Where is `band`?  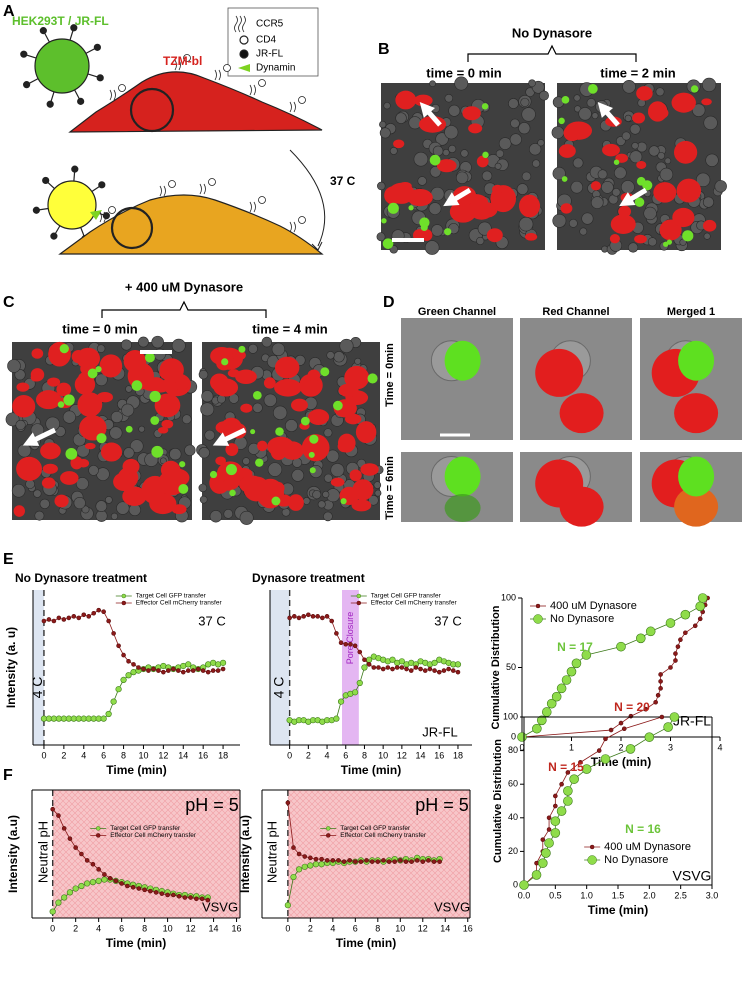
band is located at coordinates (38, 667).